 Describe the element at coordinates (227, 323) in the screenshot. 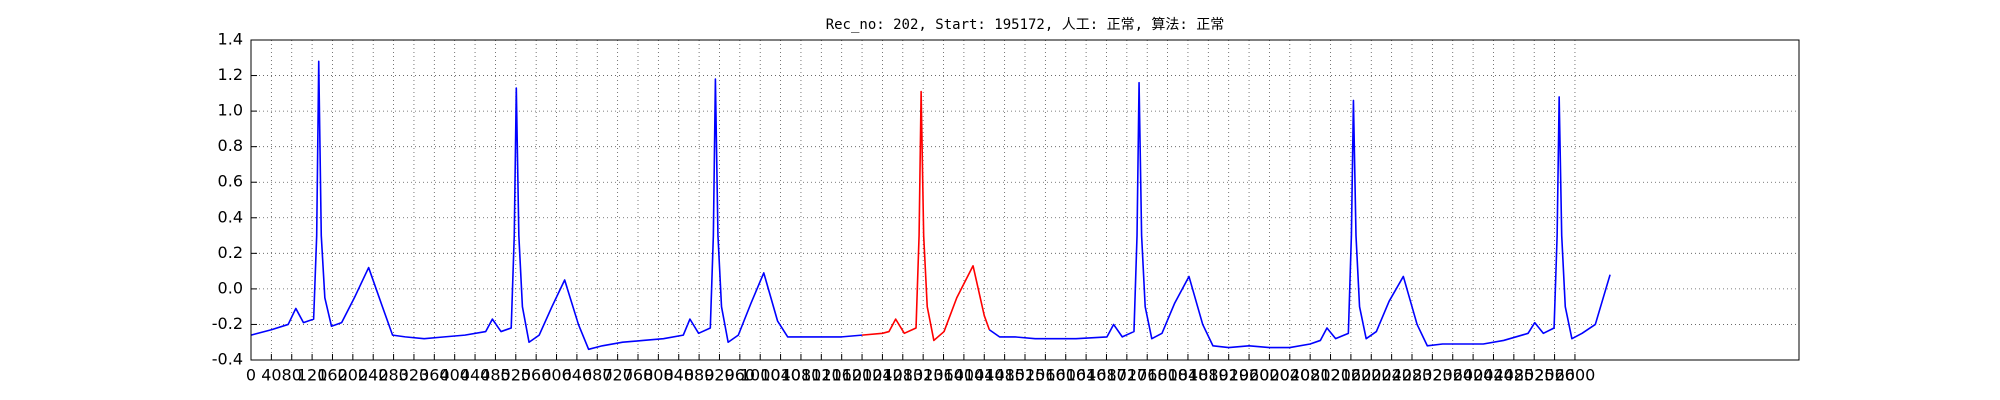

I see `y-tick-label: -0.2` at that location.